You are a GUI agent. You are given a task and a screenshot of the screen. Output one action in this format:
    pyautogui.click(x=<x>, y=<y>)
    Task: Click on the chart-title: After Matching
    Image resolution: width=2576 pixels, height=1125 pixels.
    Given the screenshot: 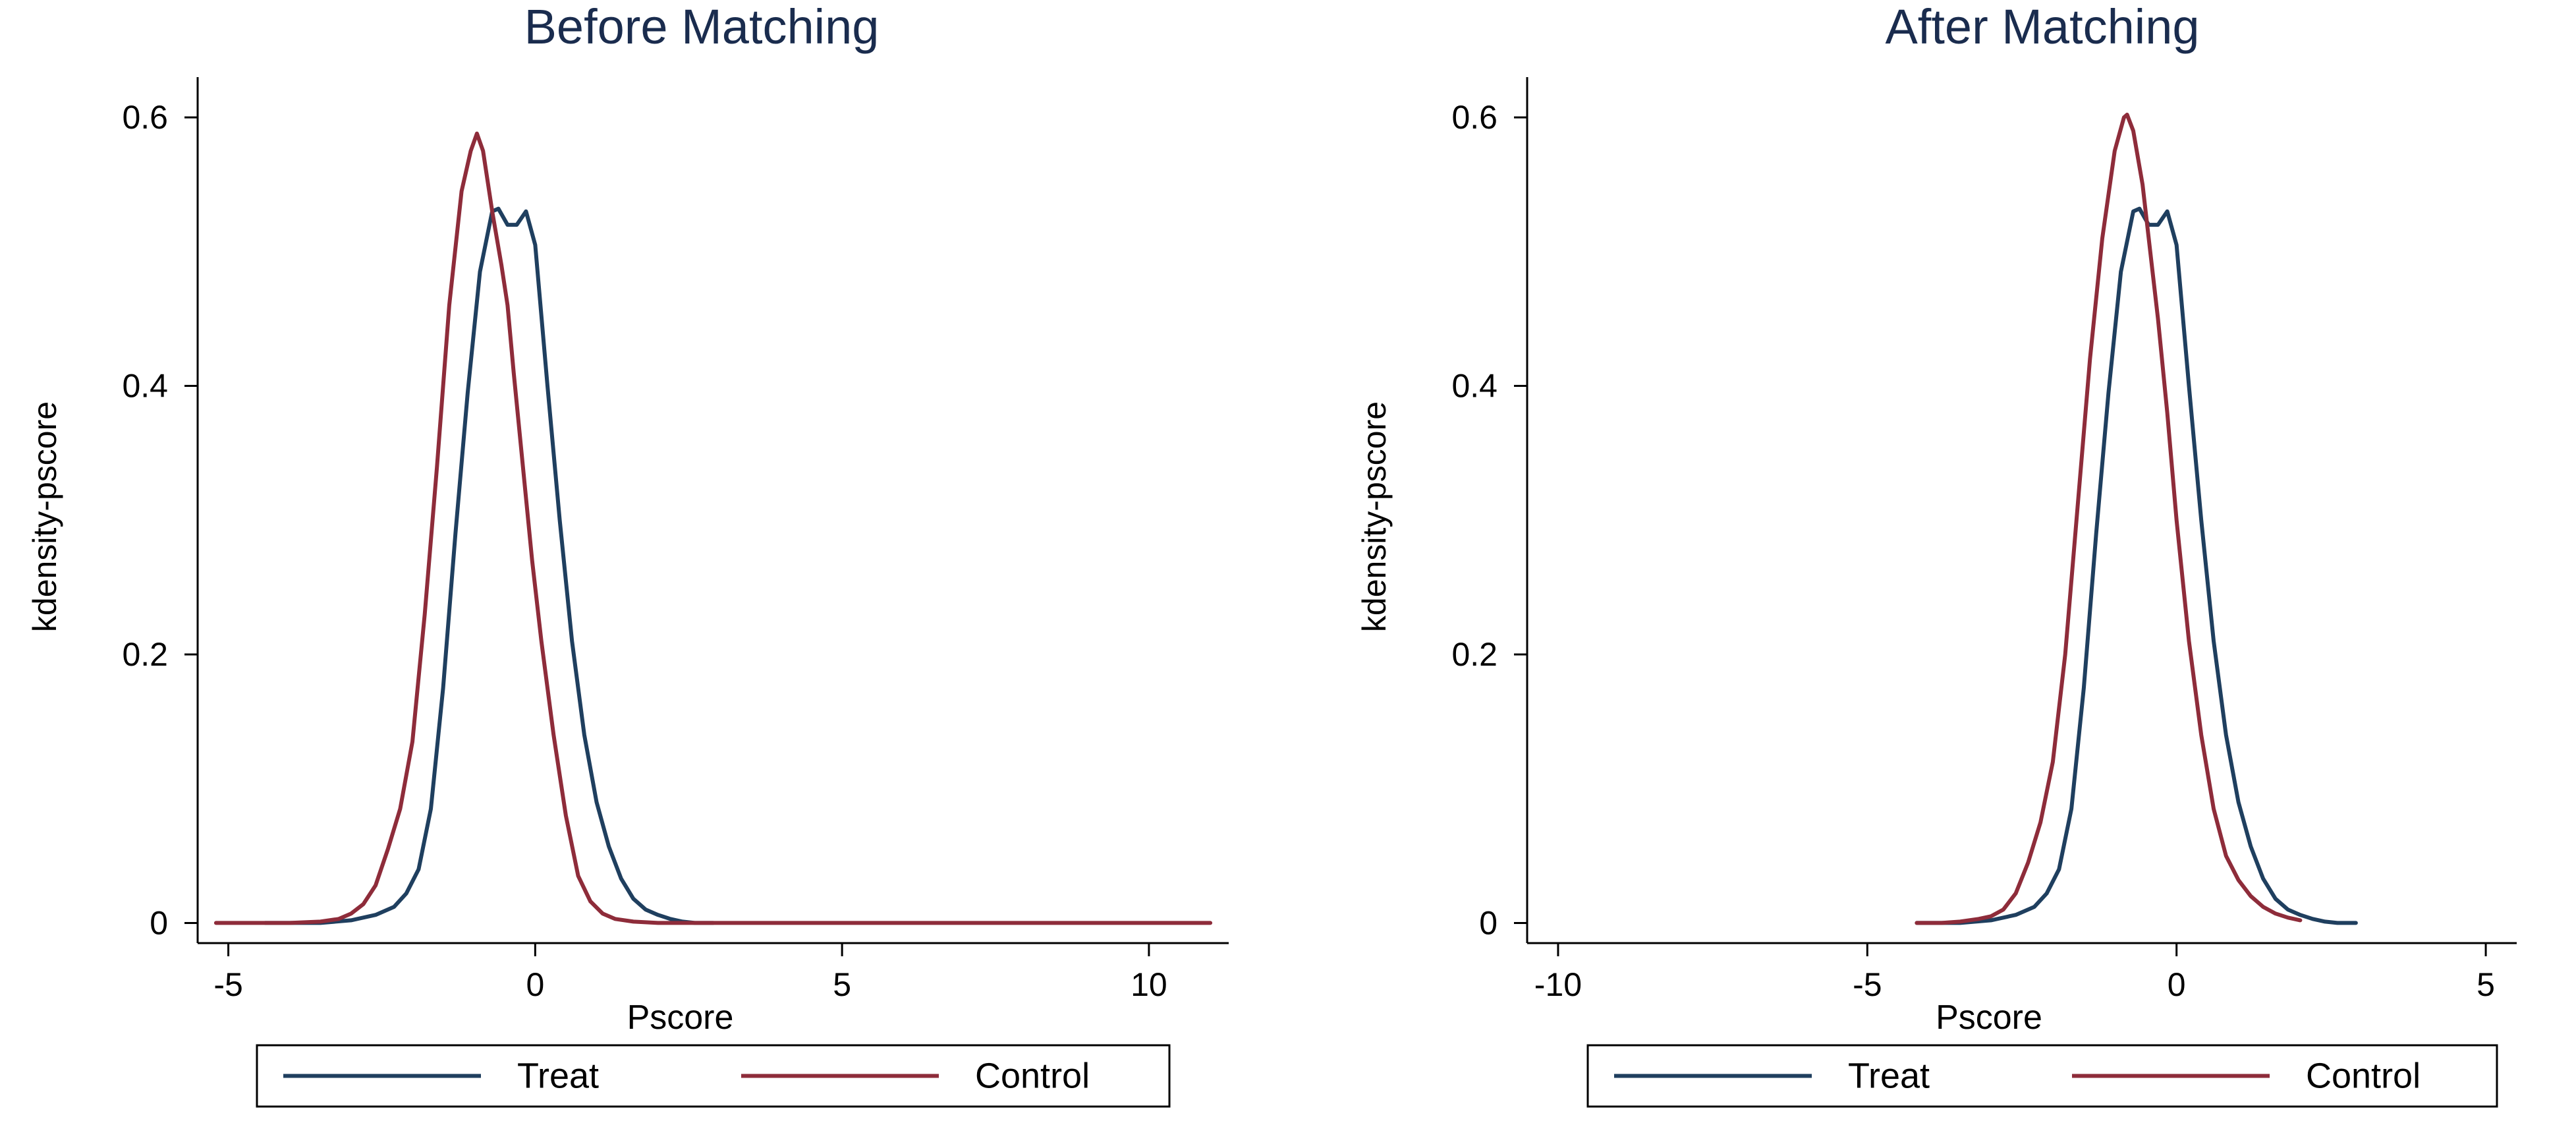 What is the action you would take?
    pyautogui.click(x=2042, y=27)
    